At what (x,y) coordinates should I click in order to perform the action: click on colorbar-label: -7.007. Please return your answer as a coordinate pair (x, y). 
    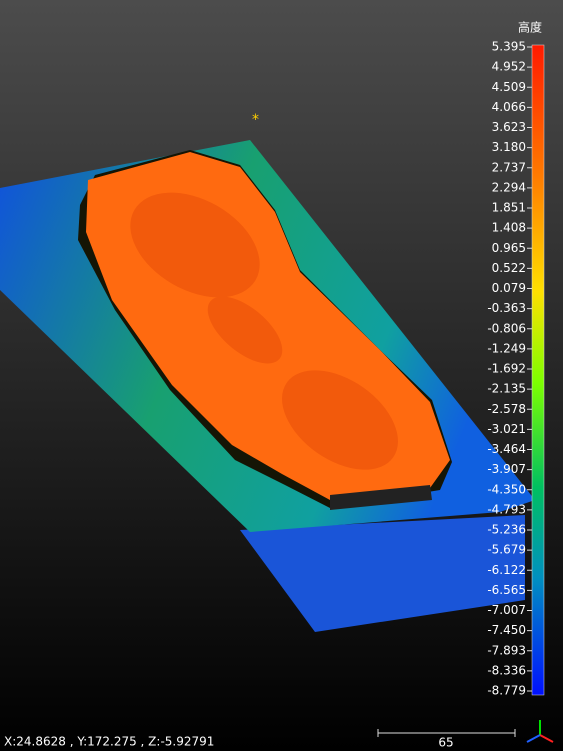
    Looking at the image, I should click on (506, 610).